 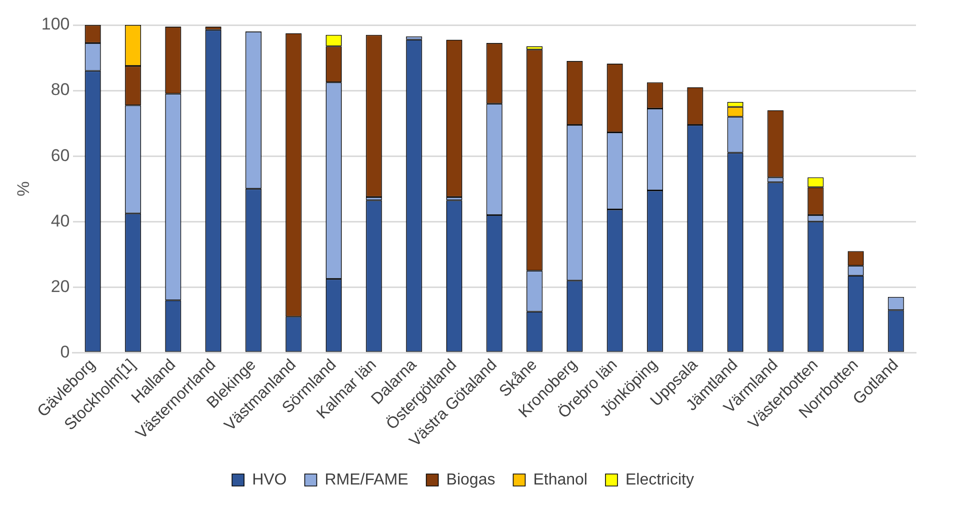 What do you see at coordinates (659, 479) in the screenshot?
I see `legend-label: Electricity` at bounding box center [659, 479].